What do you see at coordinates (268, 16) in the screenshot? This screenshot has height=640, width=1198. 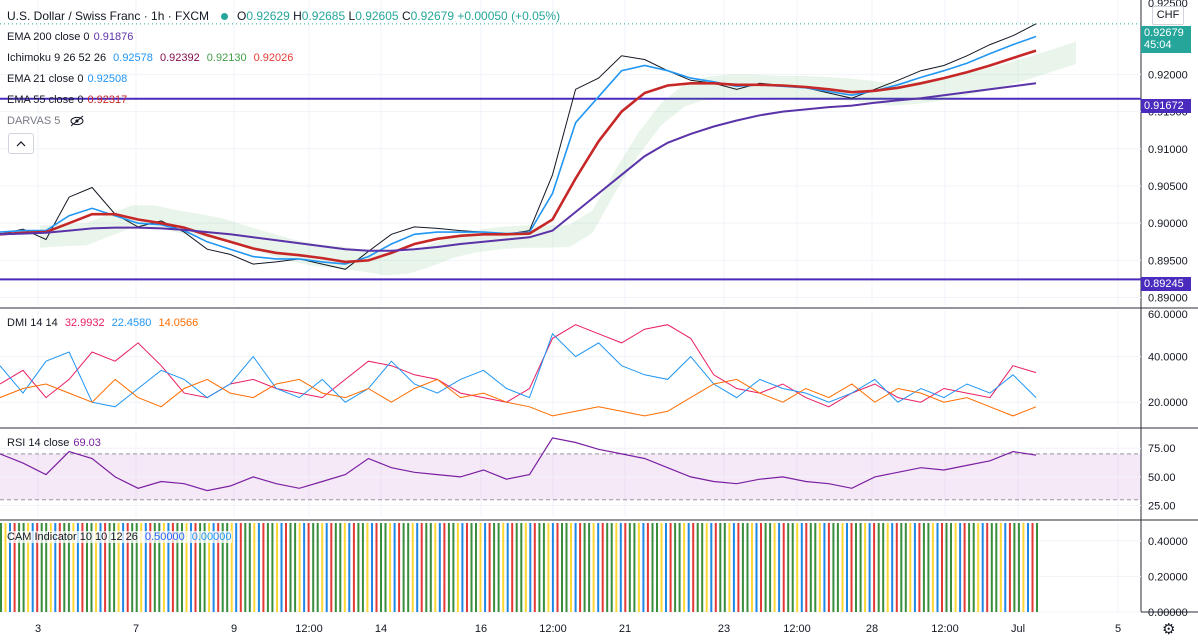 I see `open-value: 0.92629` at bounding box center [268, 16].